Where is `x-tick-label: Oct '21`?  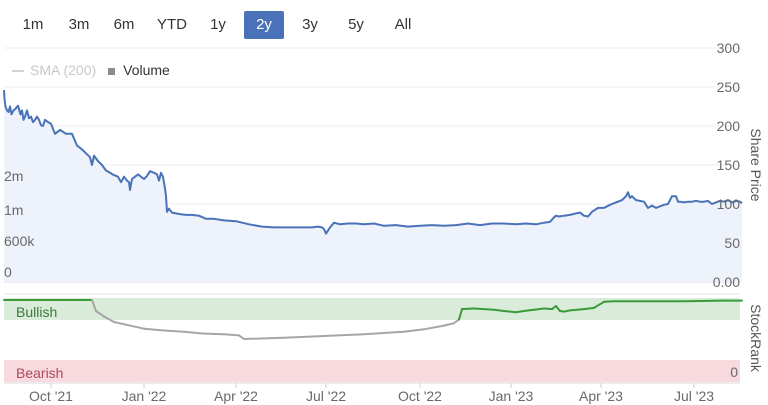
x-tick-label: Oct '21 is located at coordinates (51, 396).